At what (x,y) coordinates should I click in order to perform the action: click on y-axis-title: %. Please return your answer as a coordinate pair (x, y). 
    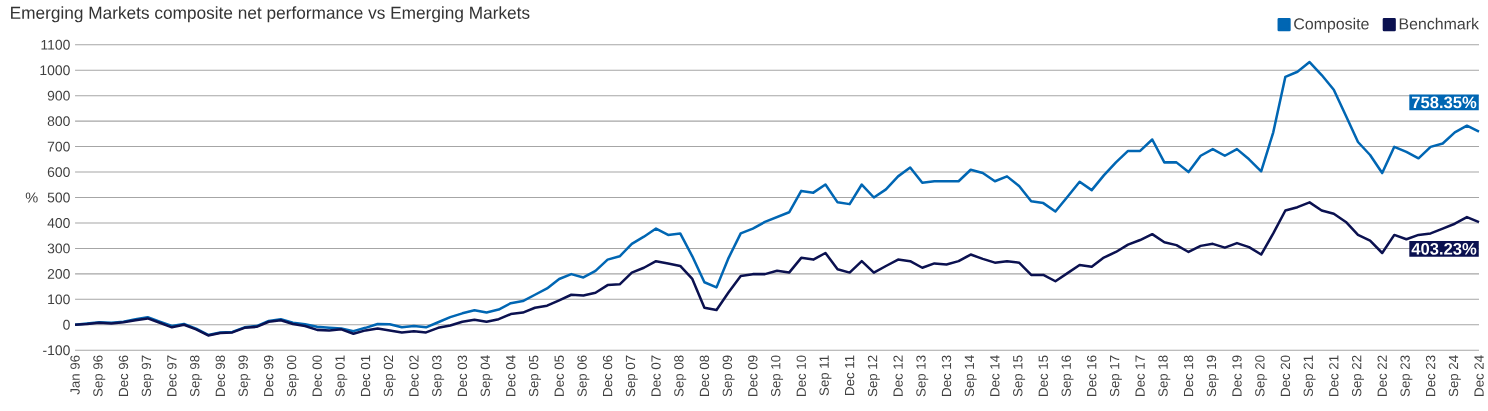
    Looking at the image, I should click on (31, 197).